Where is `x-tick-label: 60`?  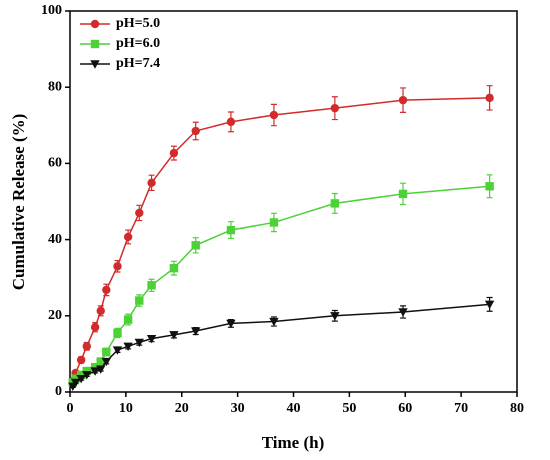
x-tick-label: 60 is located at coordinates (405, 408).